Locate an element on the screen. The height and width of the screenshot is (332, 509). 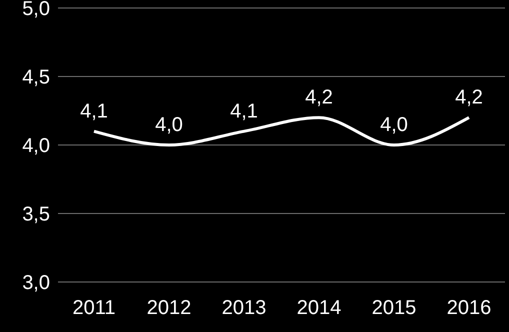
x-tick-label: 2013 is located at coordinates (244, 308).